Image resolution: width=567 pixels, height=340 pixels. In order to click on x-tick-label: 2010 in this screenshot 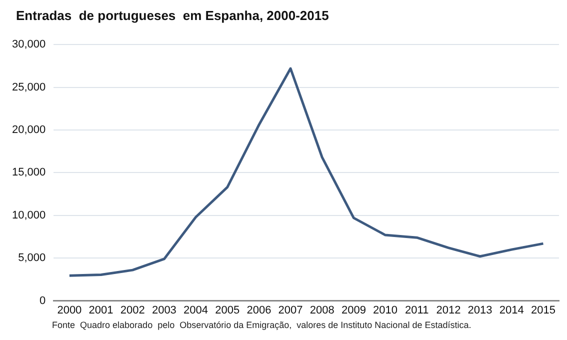, I will do `click(385, 310)`.